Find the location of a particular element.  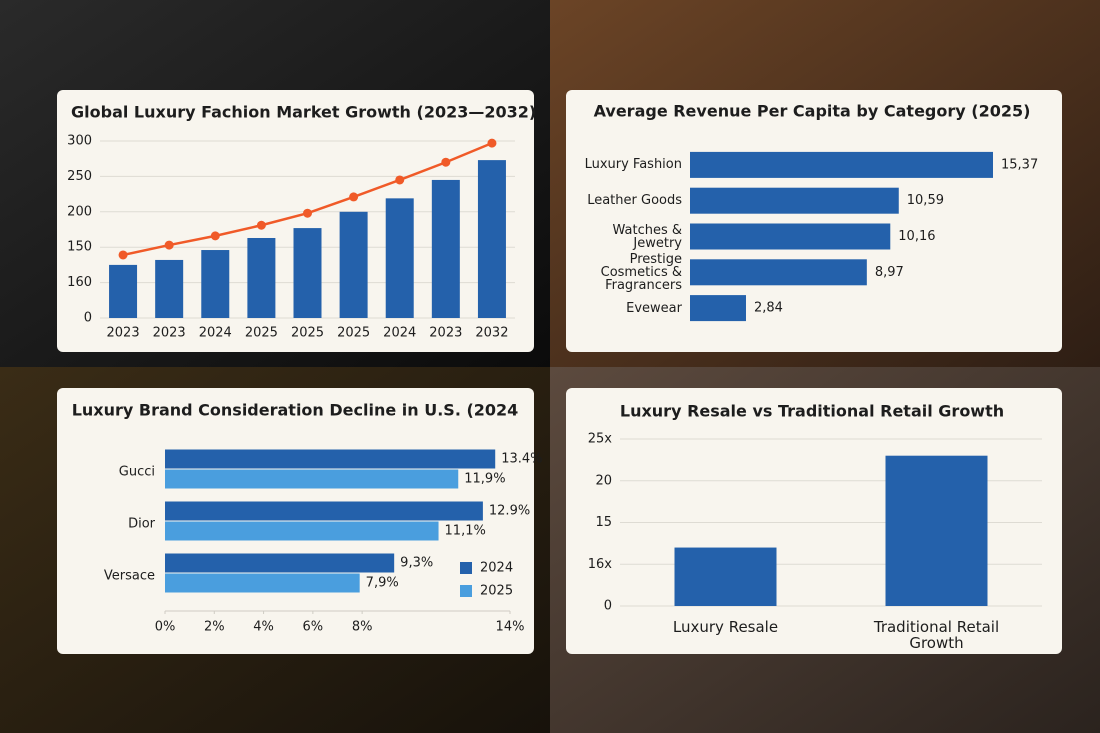

y-tick-label: 200 is located at coordinates (79, 211).